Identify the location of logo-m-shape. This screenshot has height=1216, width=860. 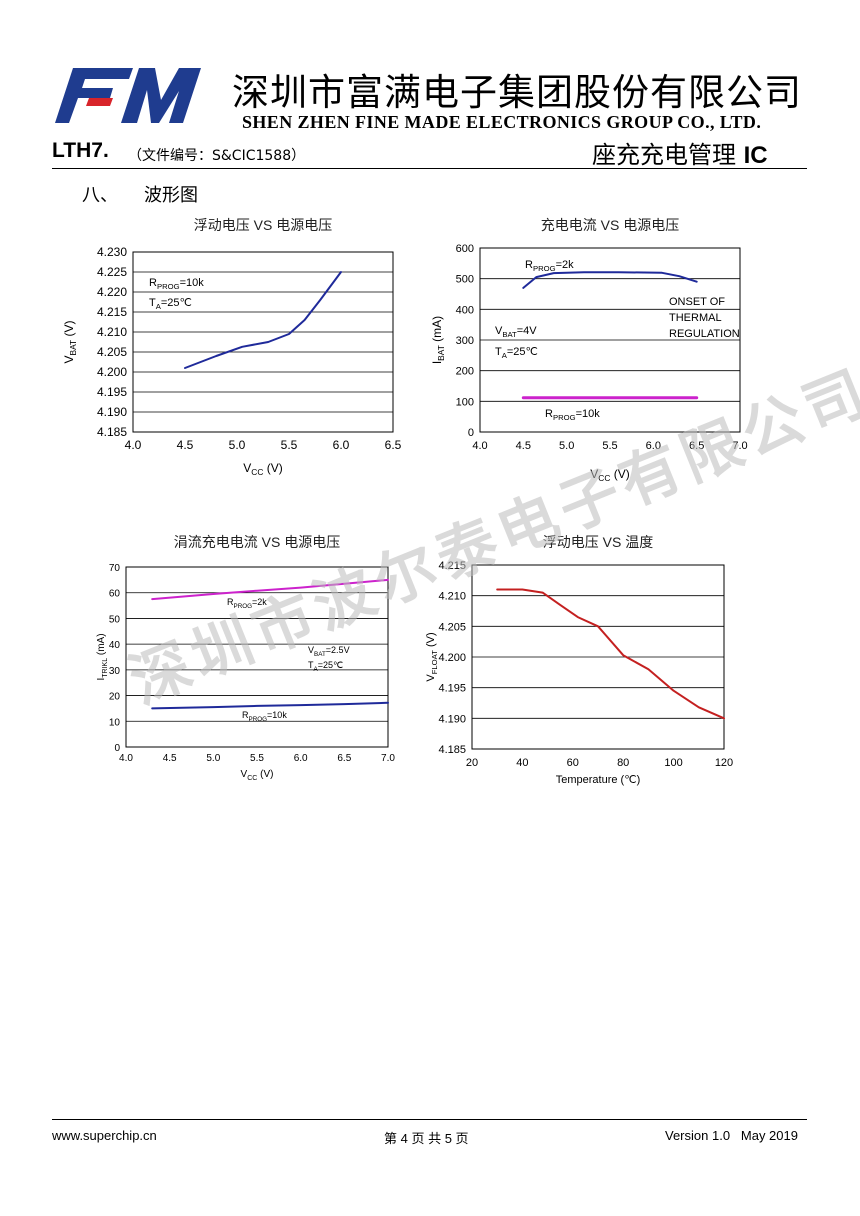
(161, 95).